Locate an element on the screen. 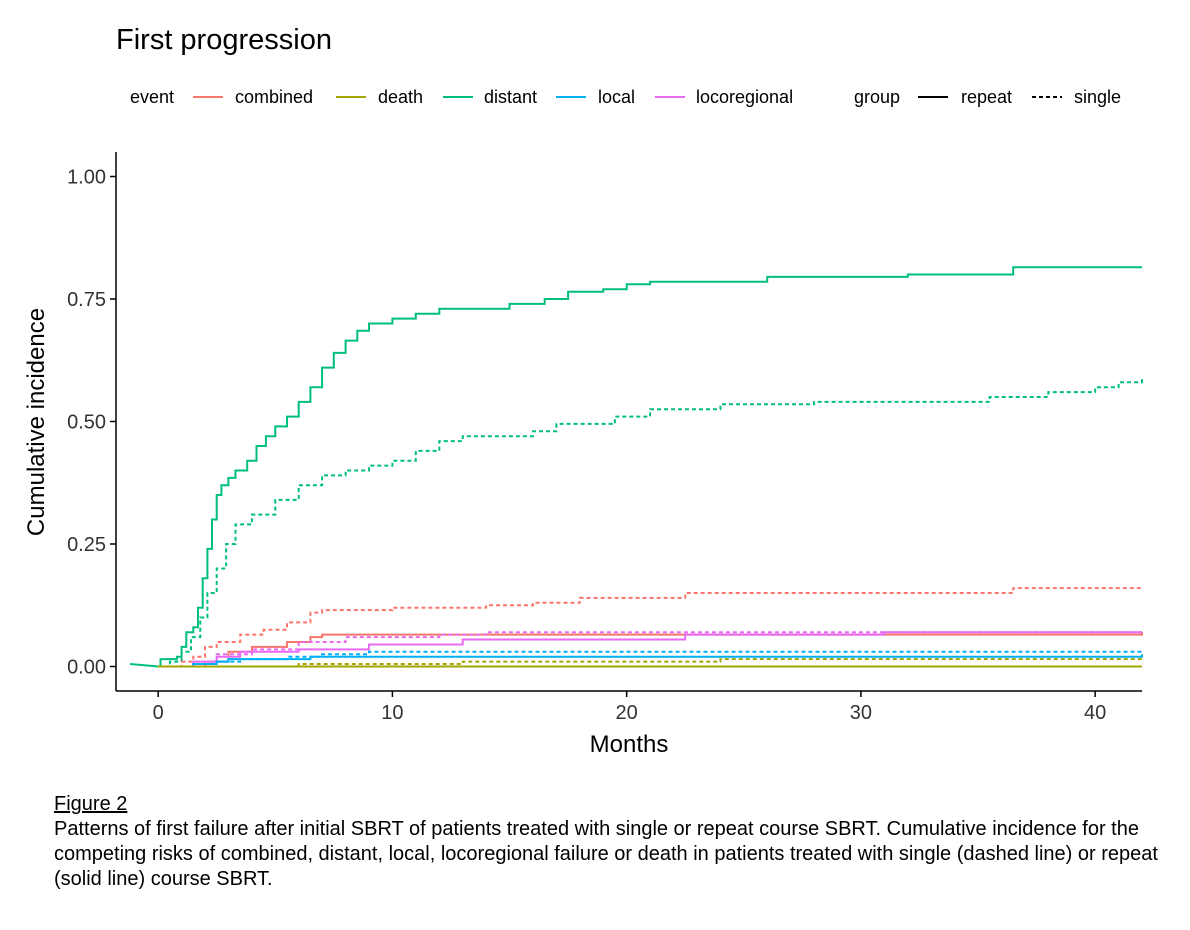  y-tick-label: 1.00 is located at coordinates (86, 178).